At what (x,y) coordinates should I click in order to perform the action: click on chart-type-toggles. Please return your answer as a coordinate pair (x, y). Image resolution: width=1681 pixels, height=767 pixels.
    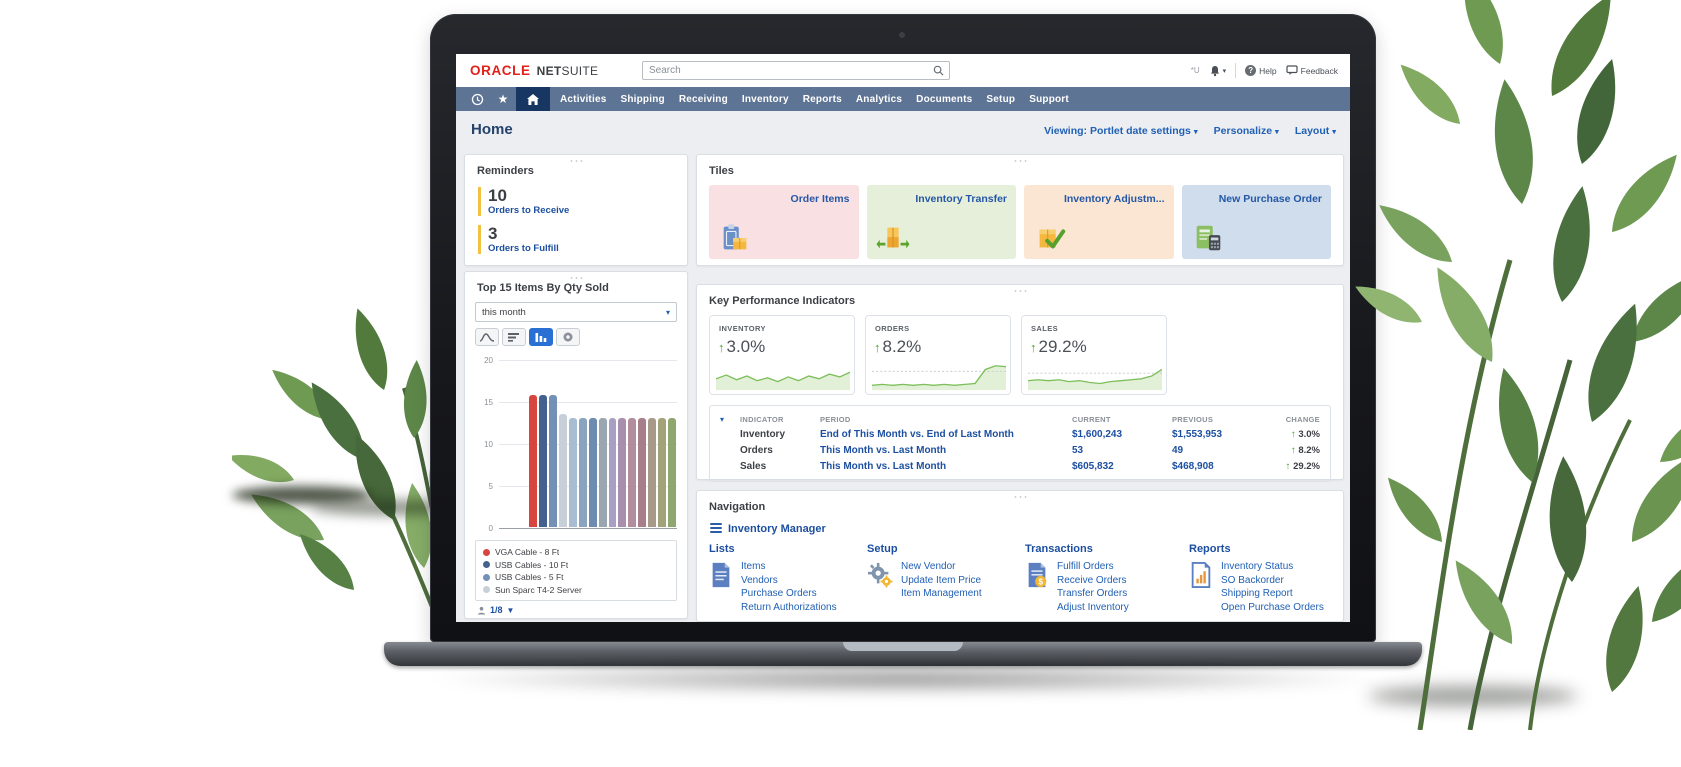
    Looking at the image, I should click on (576, 337).